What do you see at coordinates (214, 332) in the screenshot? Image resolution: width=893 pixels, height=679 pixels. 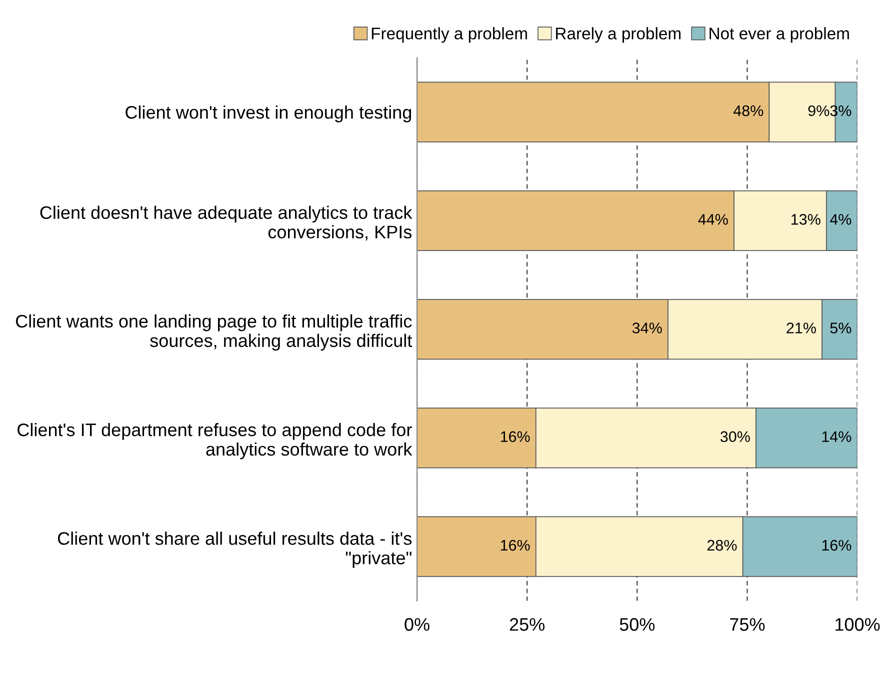 I see `y-tick-label: Client wants one landing page to fit multiple traffic sources, making analysis difficult` at bounding box center [214, 332].